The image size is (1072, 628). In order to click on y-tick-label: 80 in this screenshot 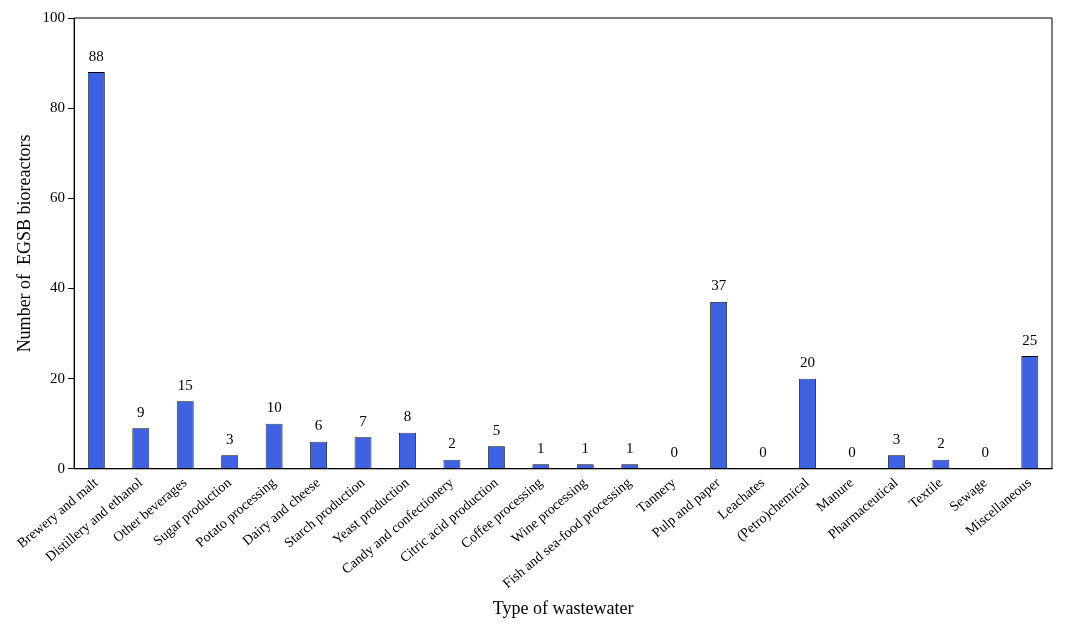, I will do `click(58, 107)`.